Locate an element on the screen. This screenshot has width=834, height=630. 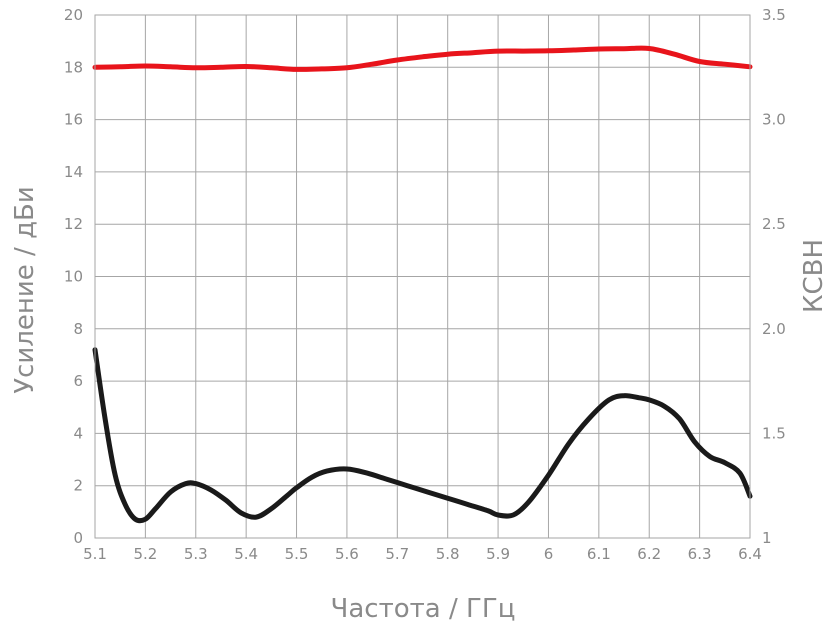
y-left-axis-ticks: 0 2 4 6 8 10 12 14 16 18 20 is located at coordinates (73, 276).